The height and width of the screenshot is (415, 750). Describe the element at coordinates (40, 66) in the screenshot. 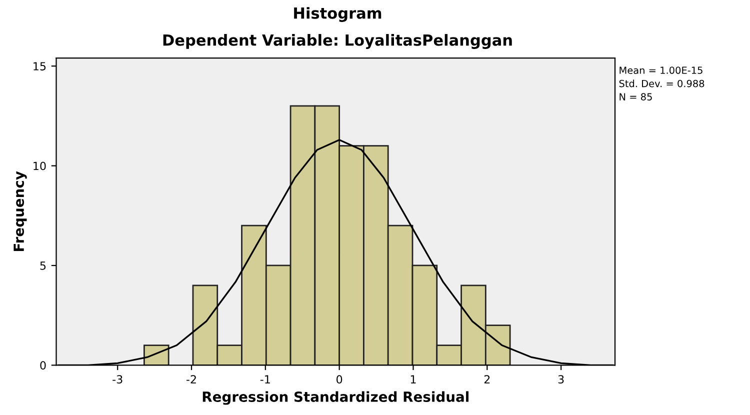

I see `y-tick-label: 15` at that location.